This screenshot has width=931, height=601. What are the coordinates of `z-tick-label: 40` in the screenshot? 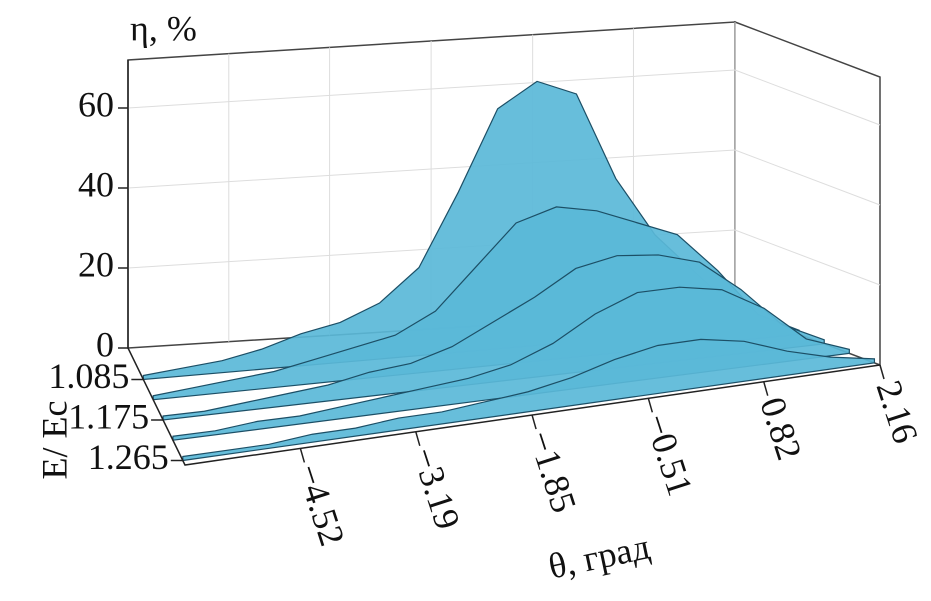 It's located at (96, 184).